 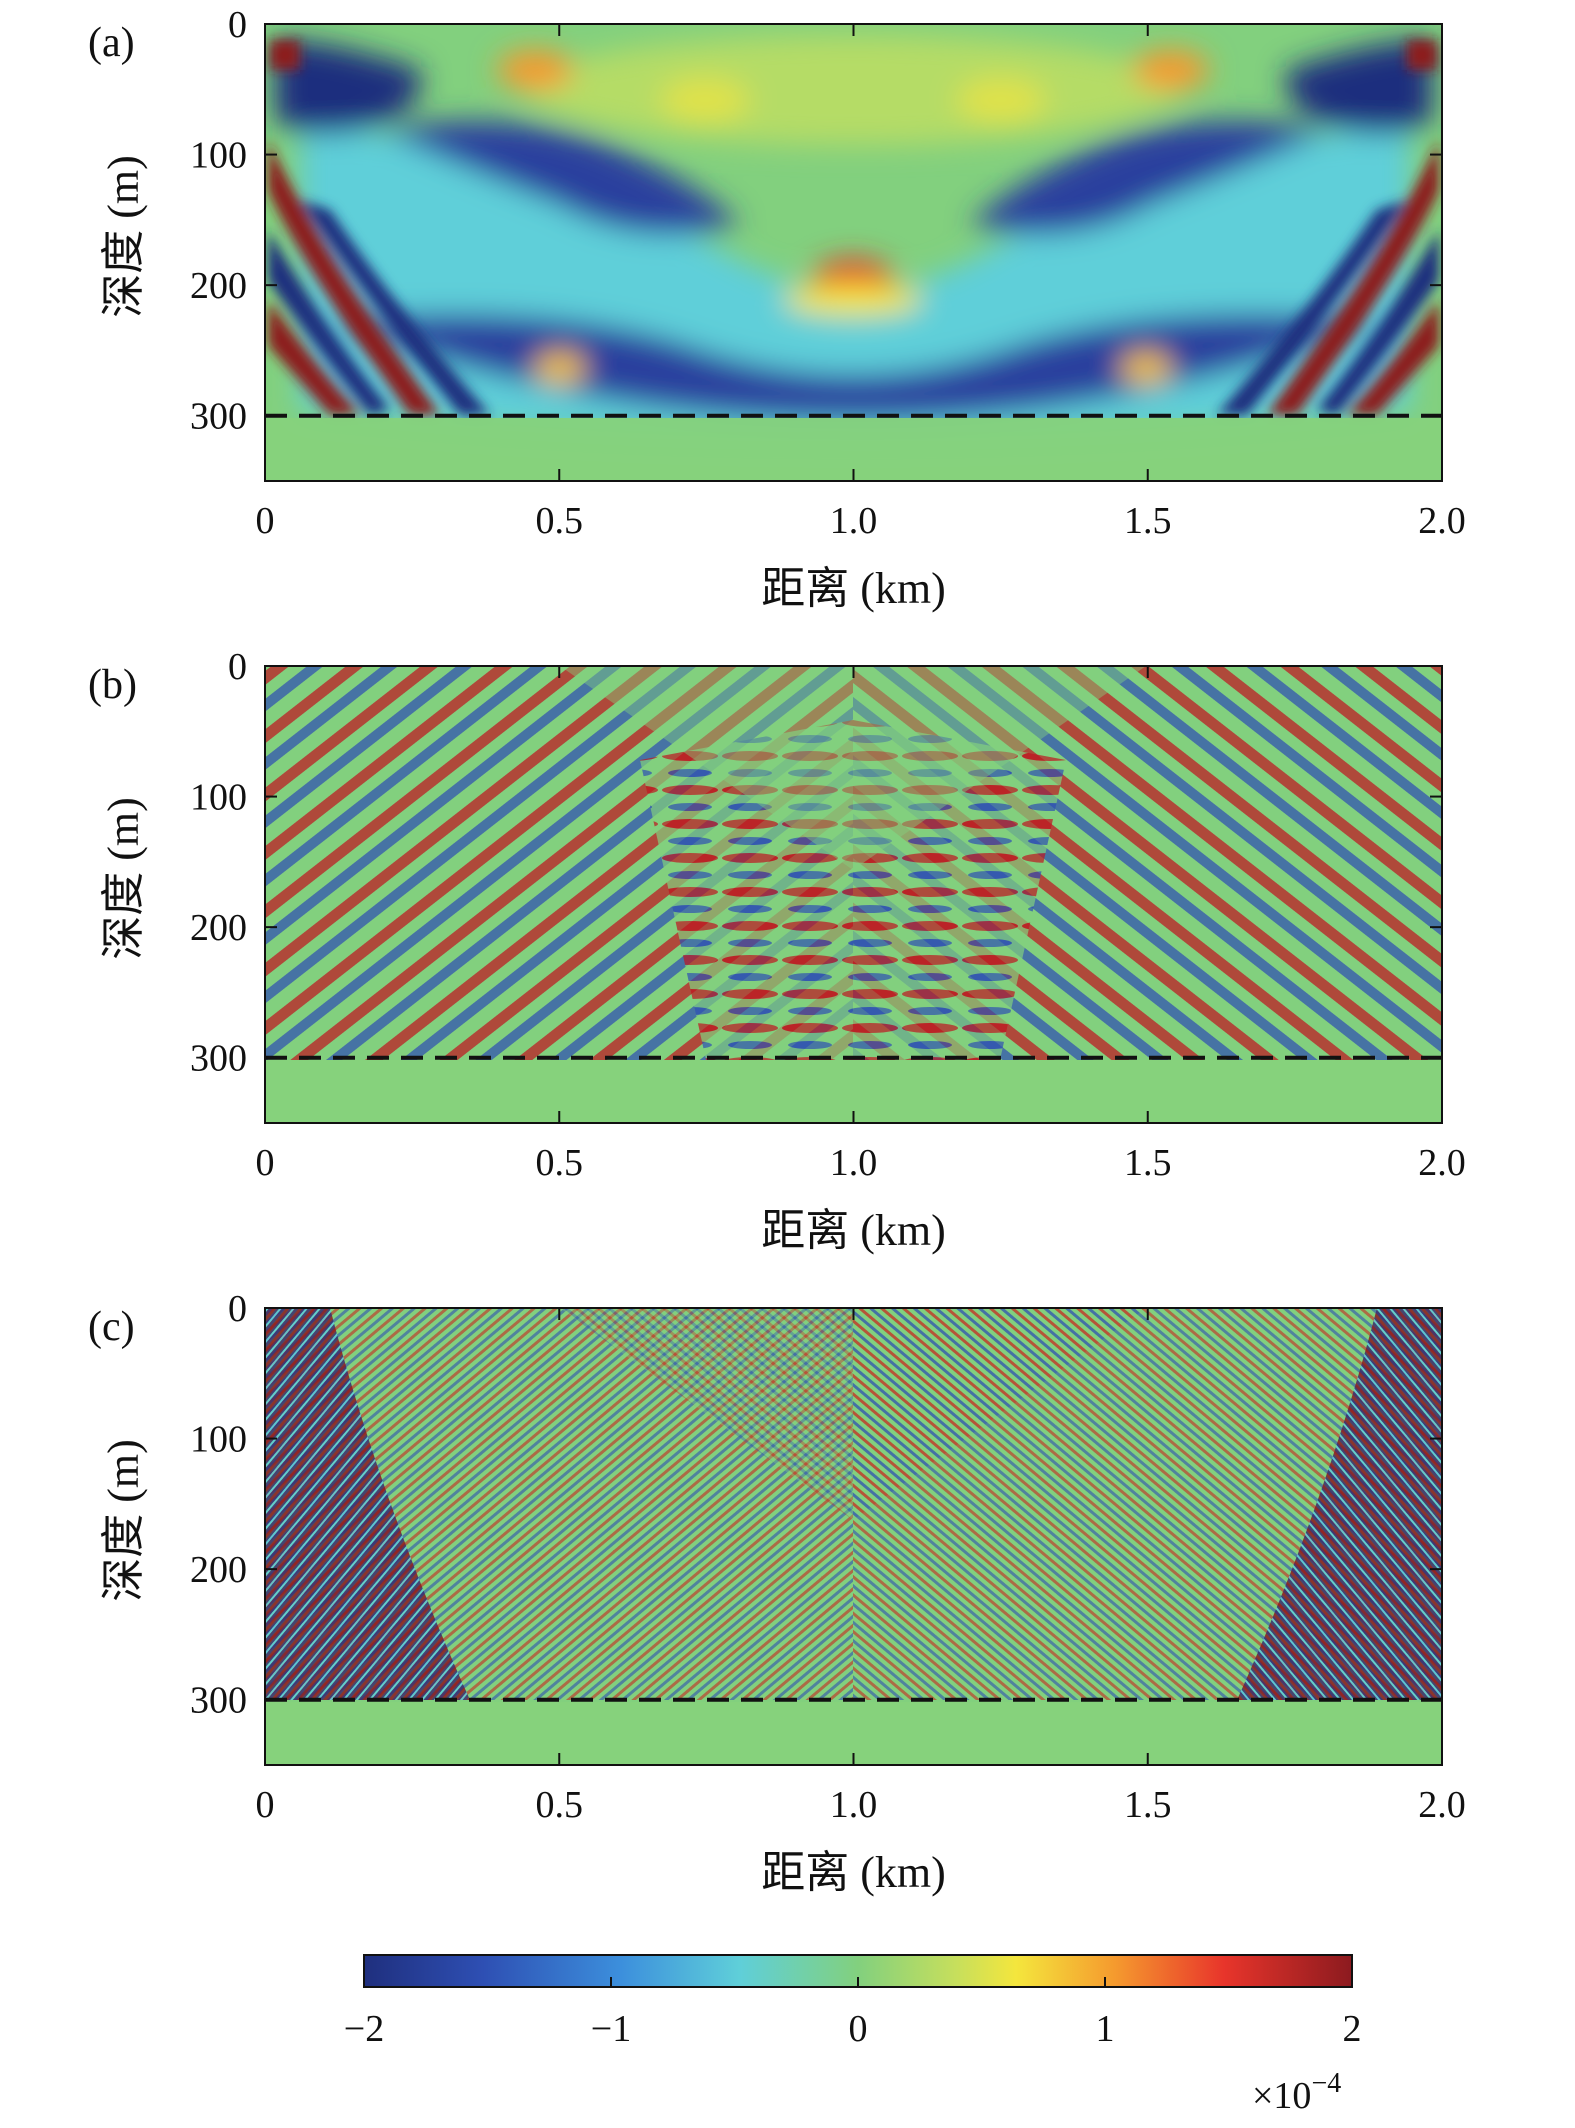 What do you see at coordinates (1326, 2083) in the screenshot?
I see `multiplier-exponent: −4` at bounding box center [1326, 2083].